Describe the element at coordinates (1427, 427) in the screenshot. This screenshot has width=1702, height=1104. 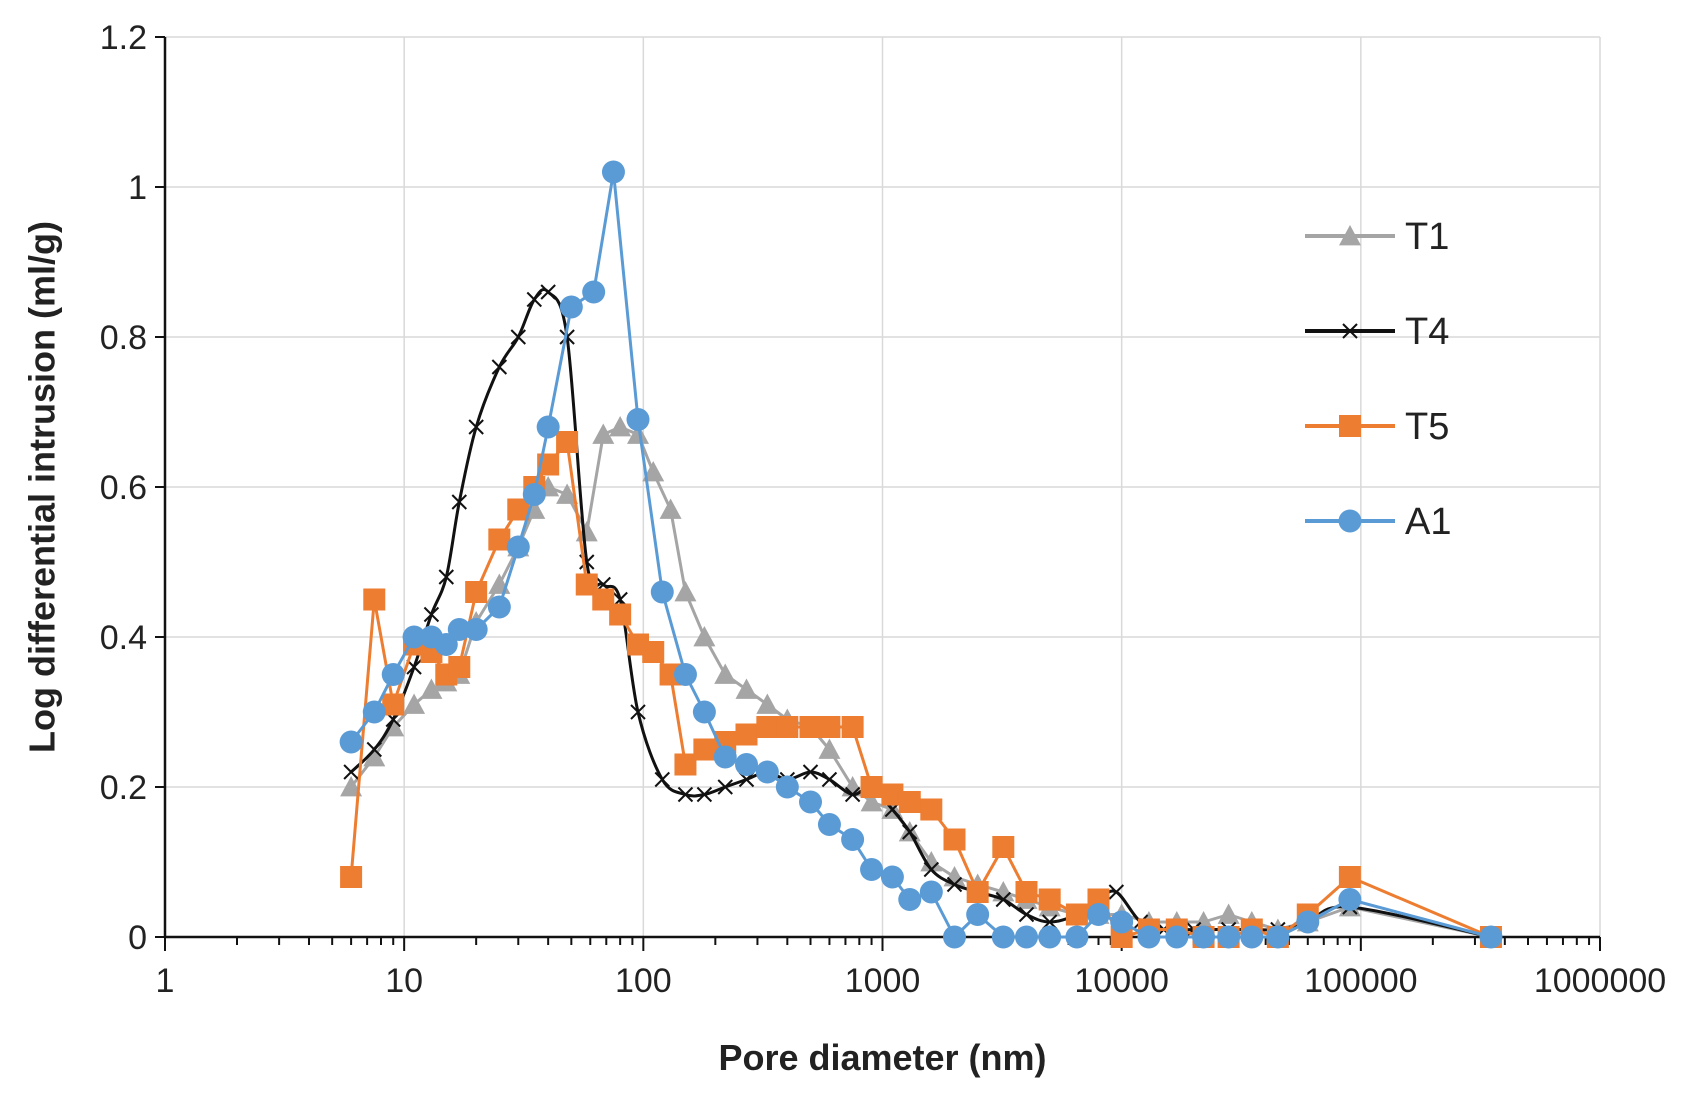
I see `legend-label-t5: T5` at that location.